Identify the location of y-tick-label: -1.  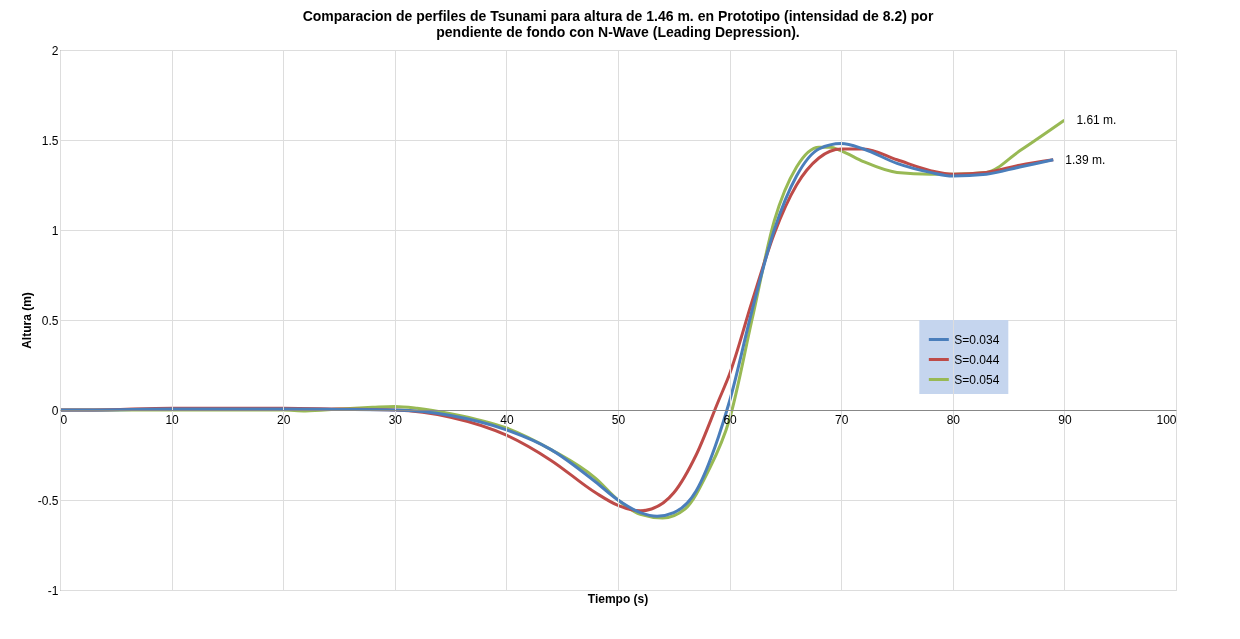
(53, 590).